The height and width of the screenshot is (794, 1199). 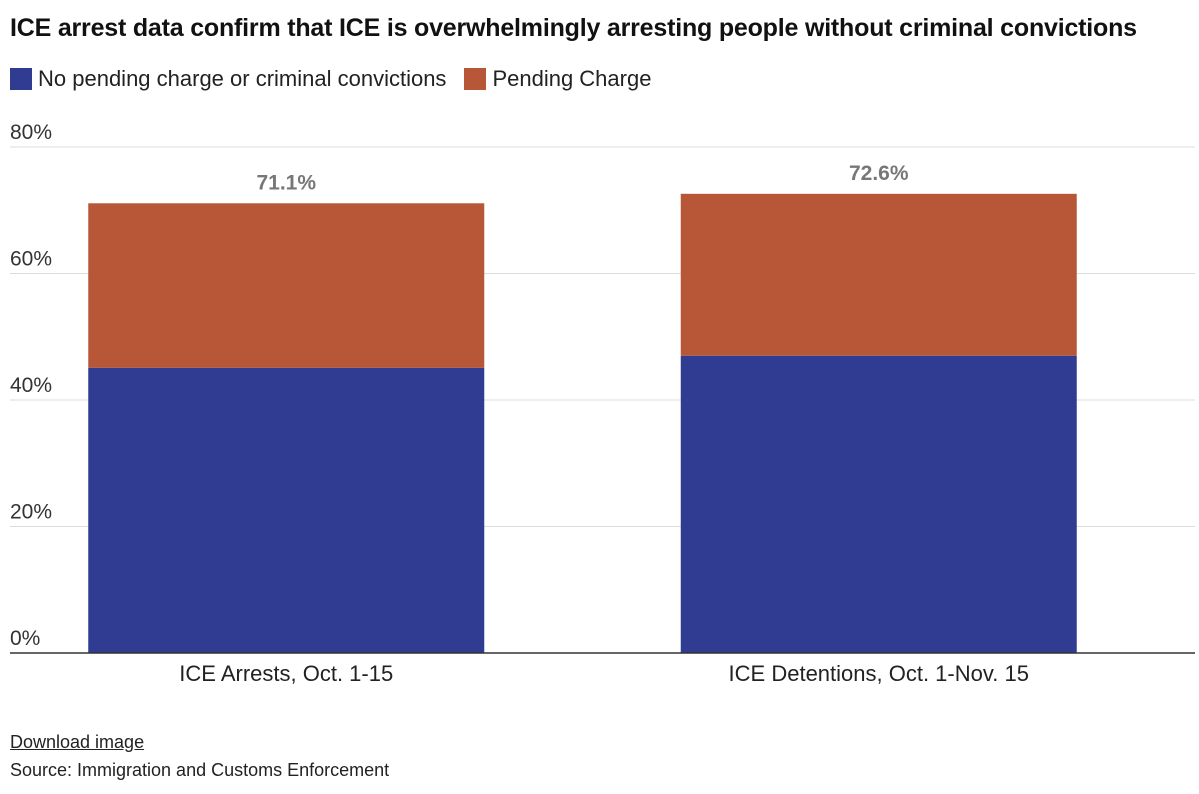 I want to click on y-tick-label-80: 80%, so click(x=31, y=132).